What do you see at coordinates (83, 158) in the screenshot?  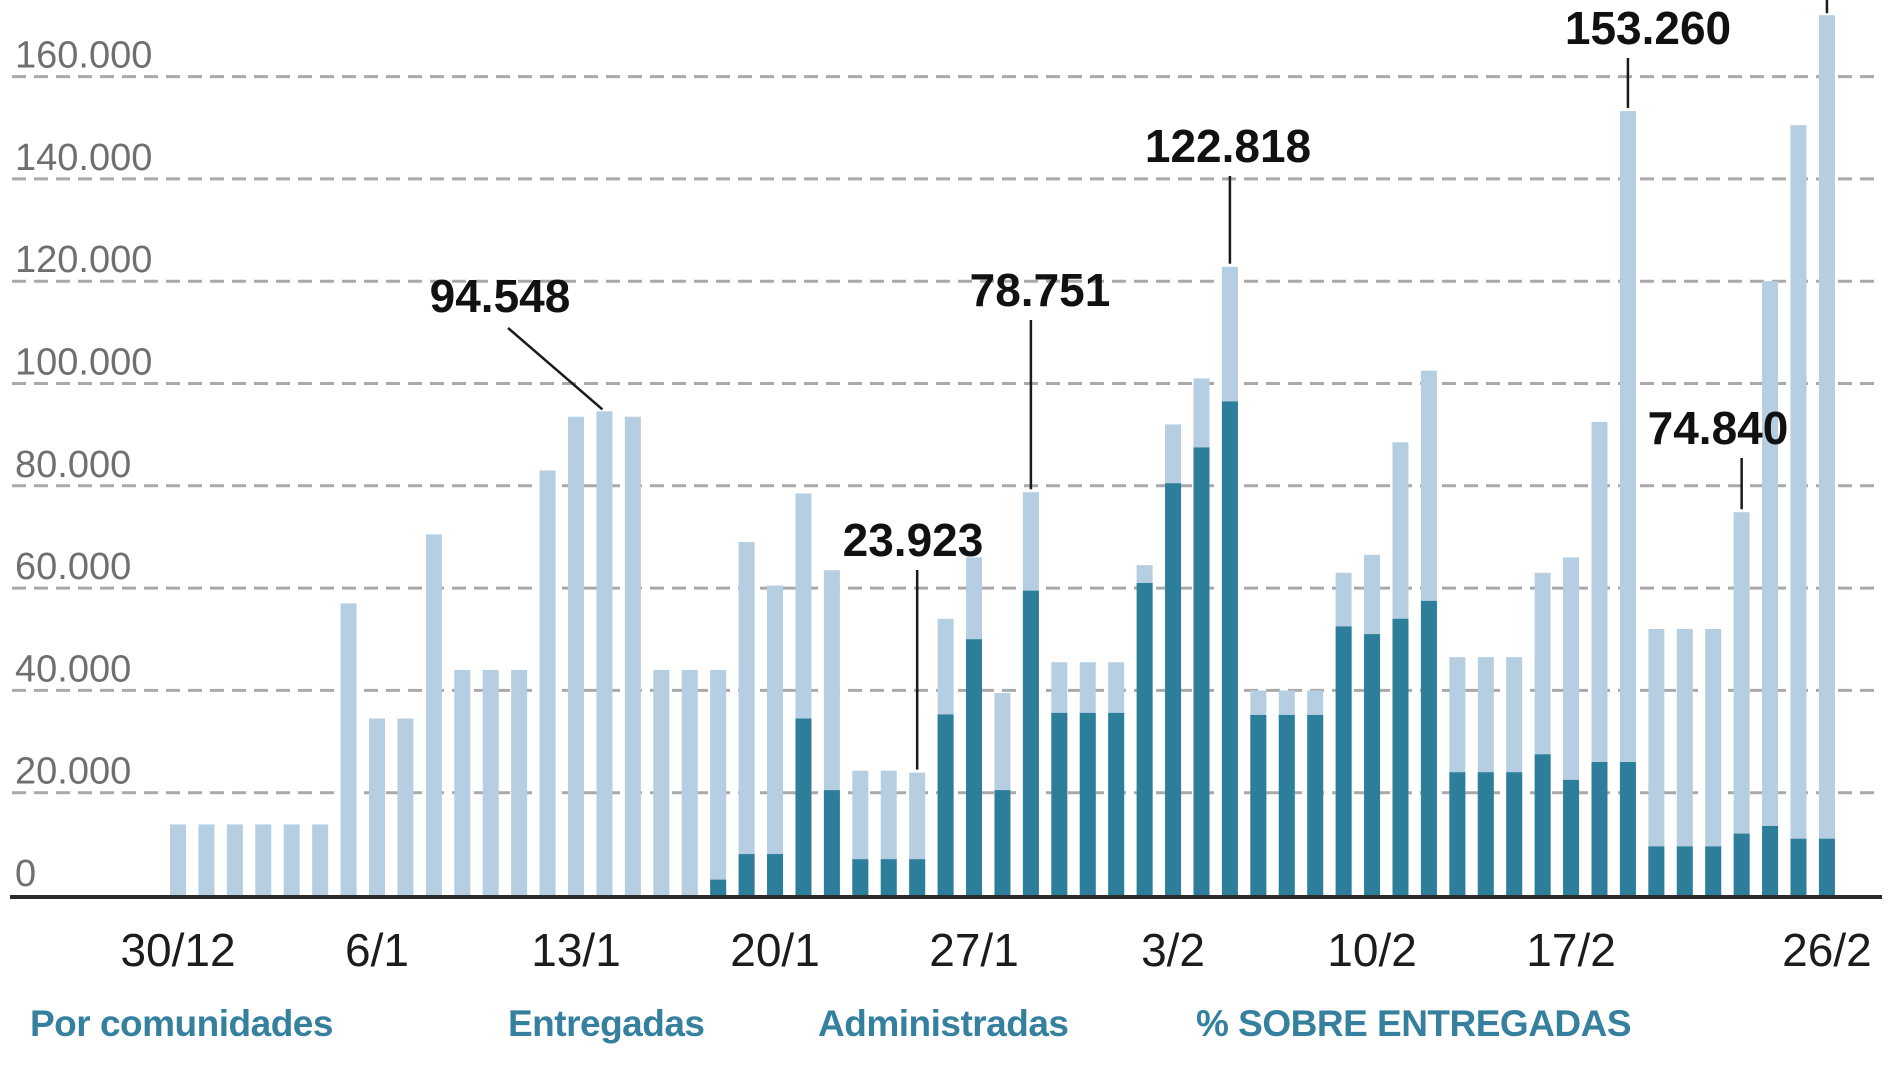 I see `y-axis-tick-label: 140.000` at bounding box center [83, 158].